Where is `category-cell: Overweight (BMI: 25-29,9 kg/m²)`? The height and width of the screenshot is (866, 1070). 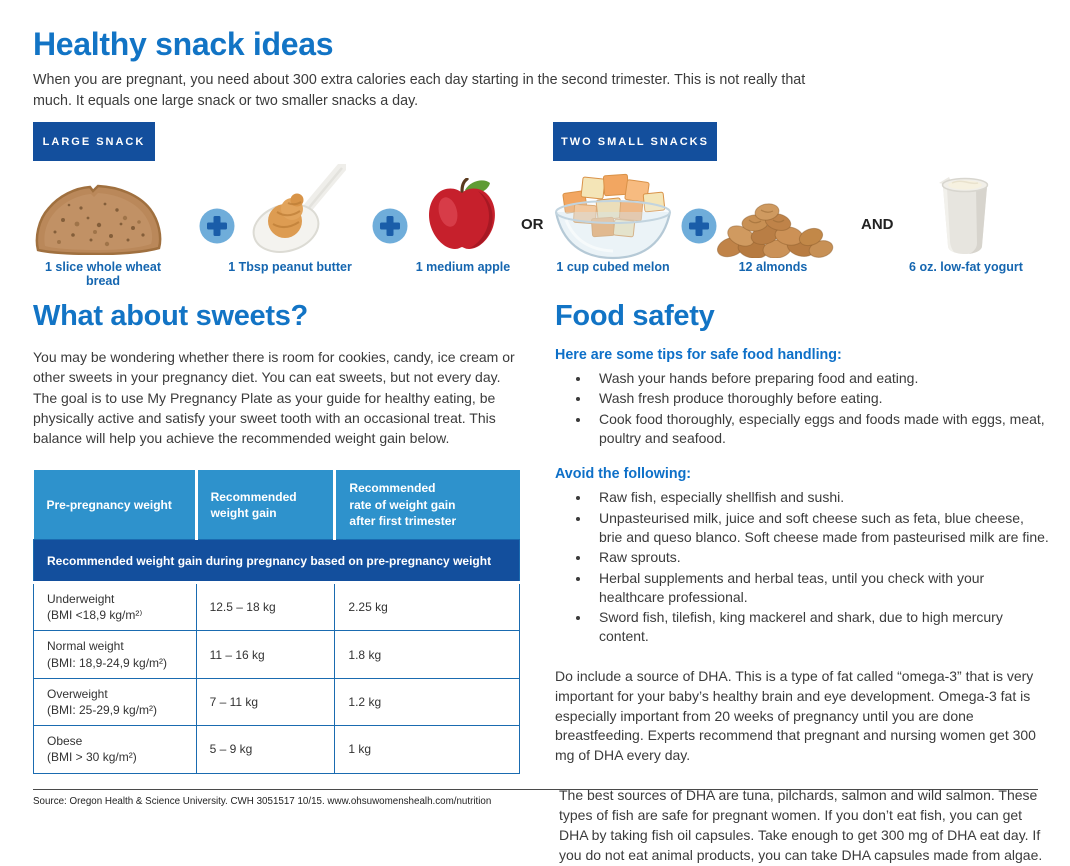 category-cell: Overweight (BMI: 25-29,9 kg/m²) is located at coordinates (115, 702).